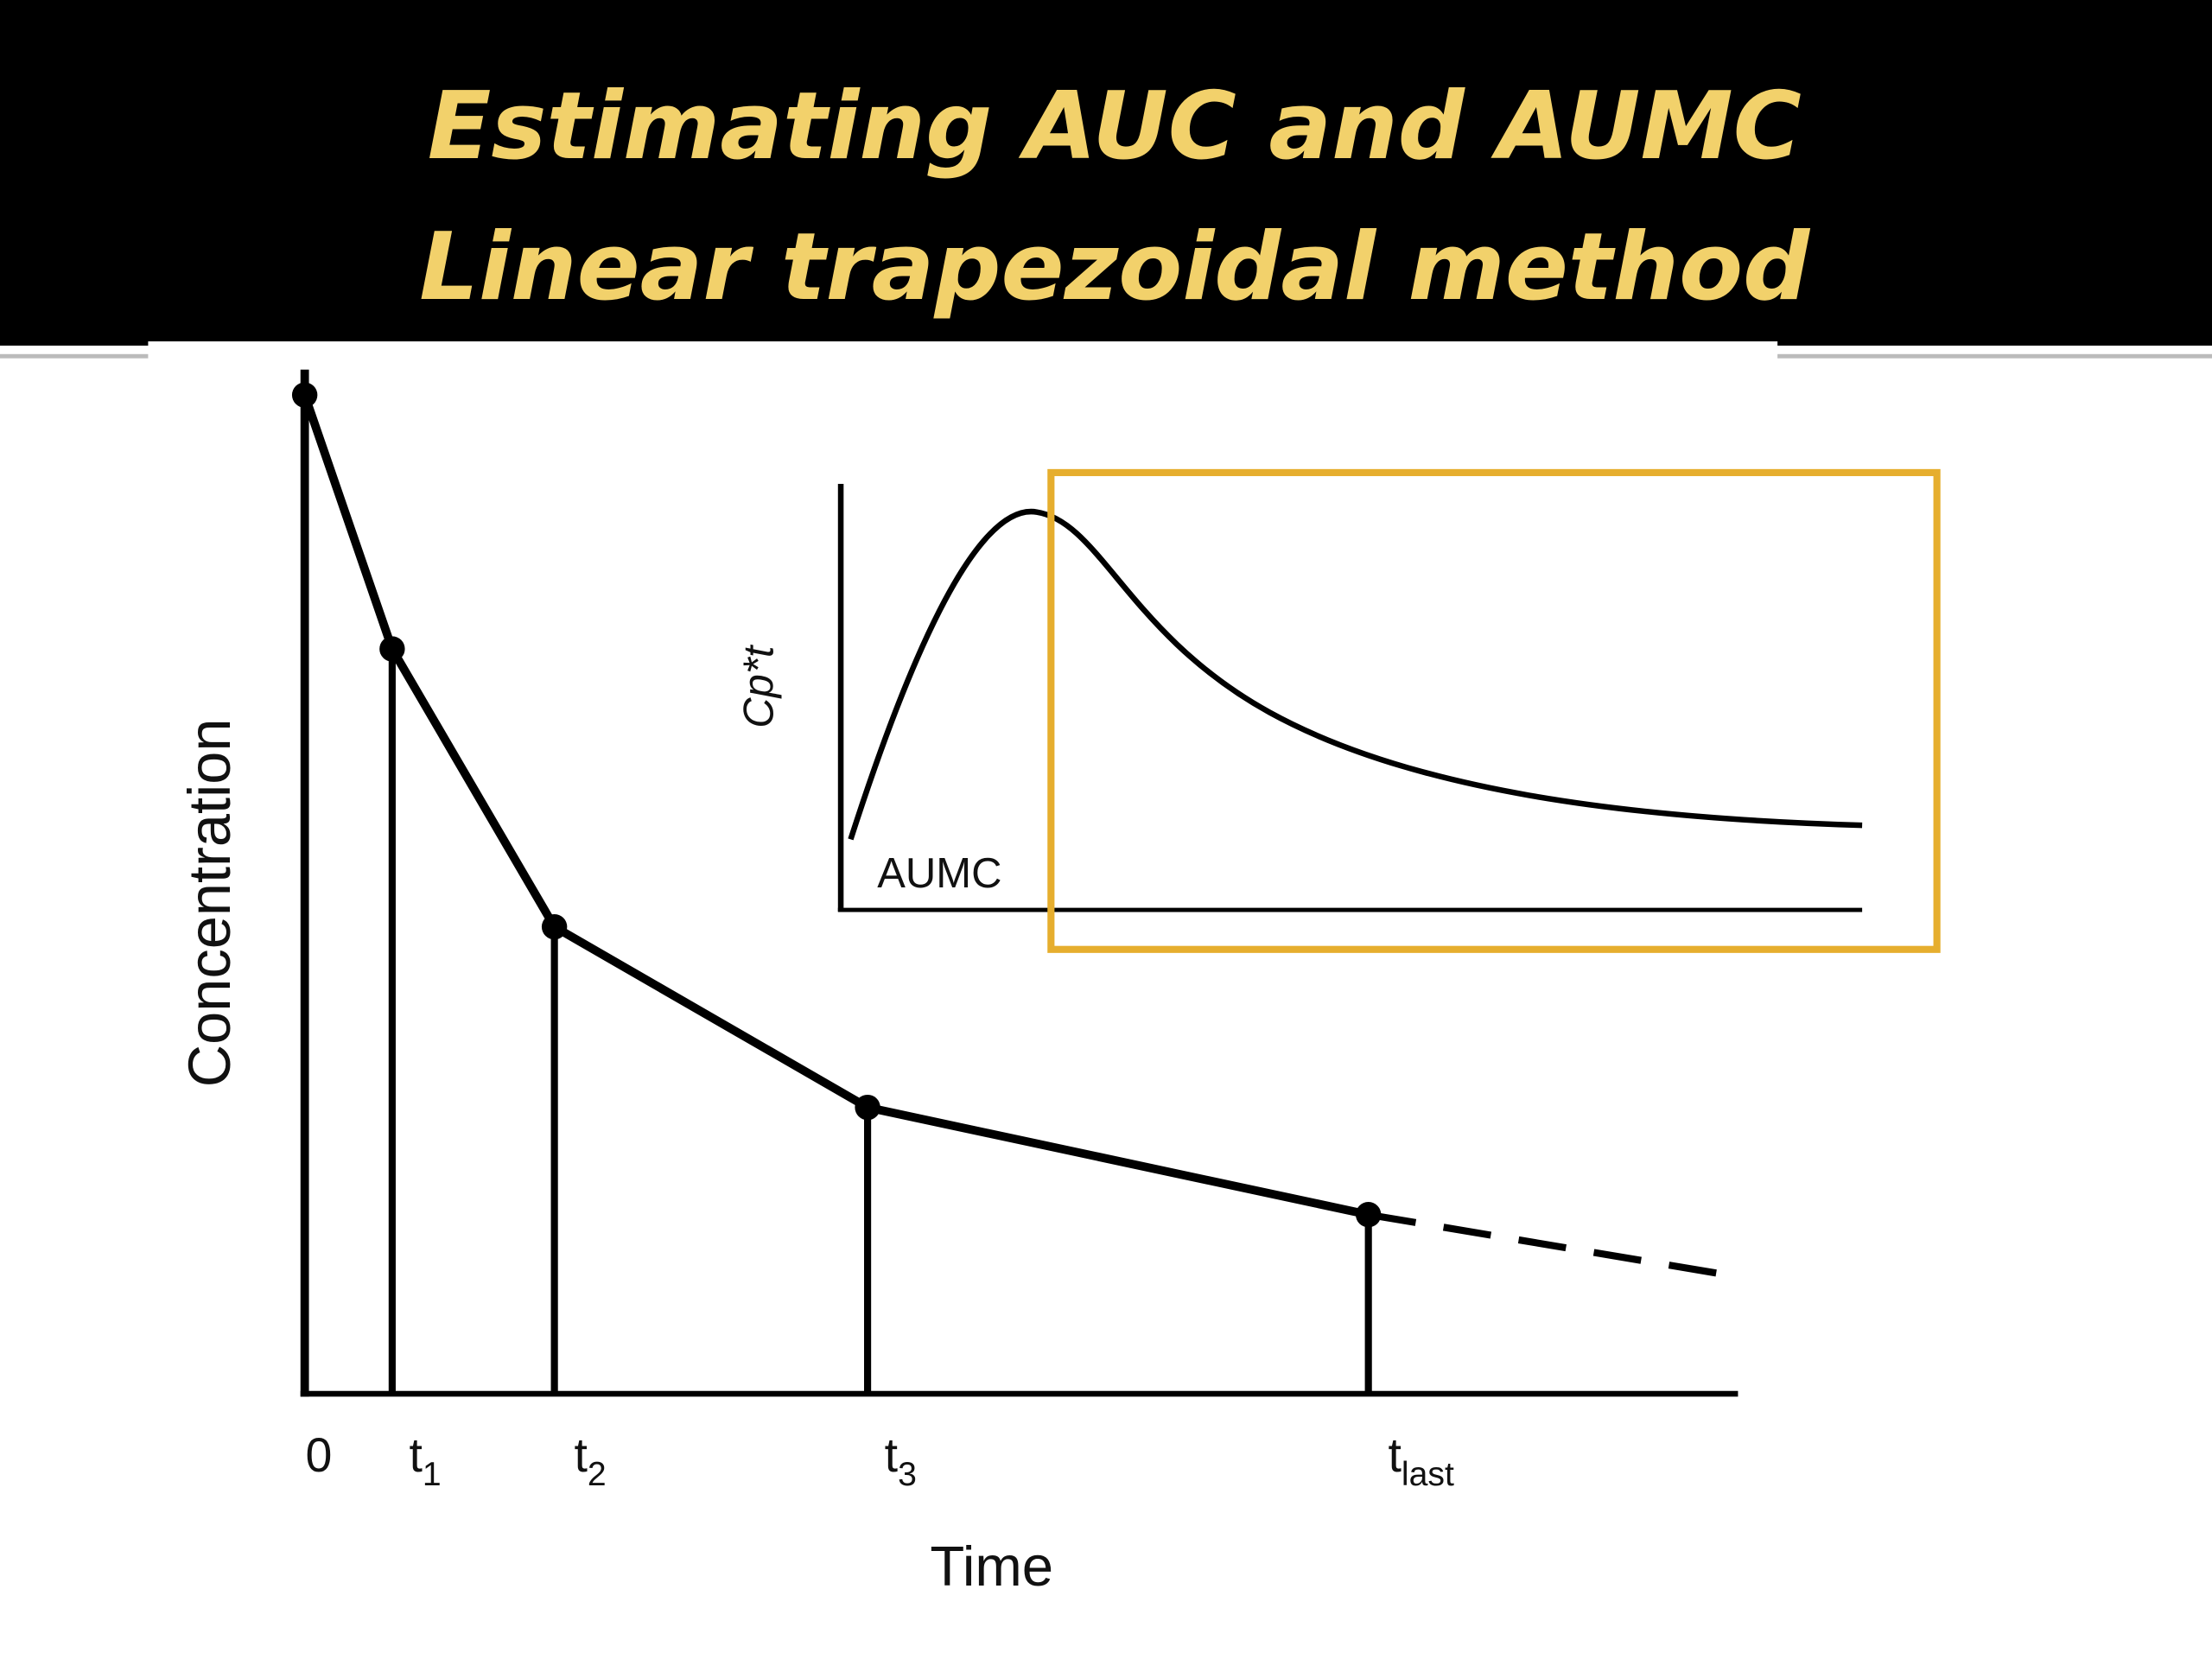 This screenshot has height=1659, width=2212. What do you see at coordinates (1355, 674) in the screenshot?
I see `inset-curve` at bounding box center [1355, 674].